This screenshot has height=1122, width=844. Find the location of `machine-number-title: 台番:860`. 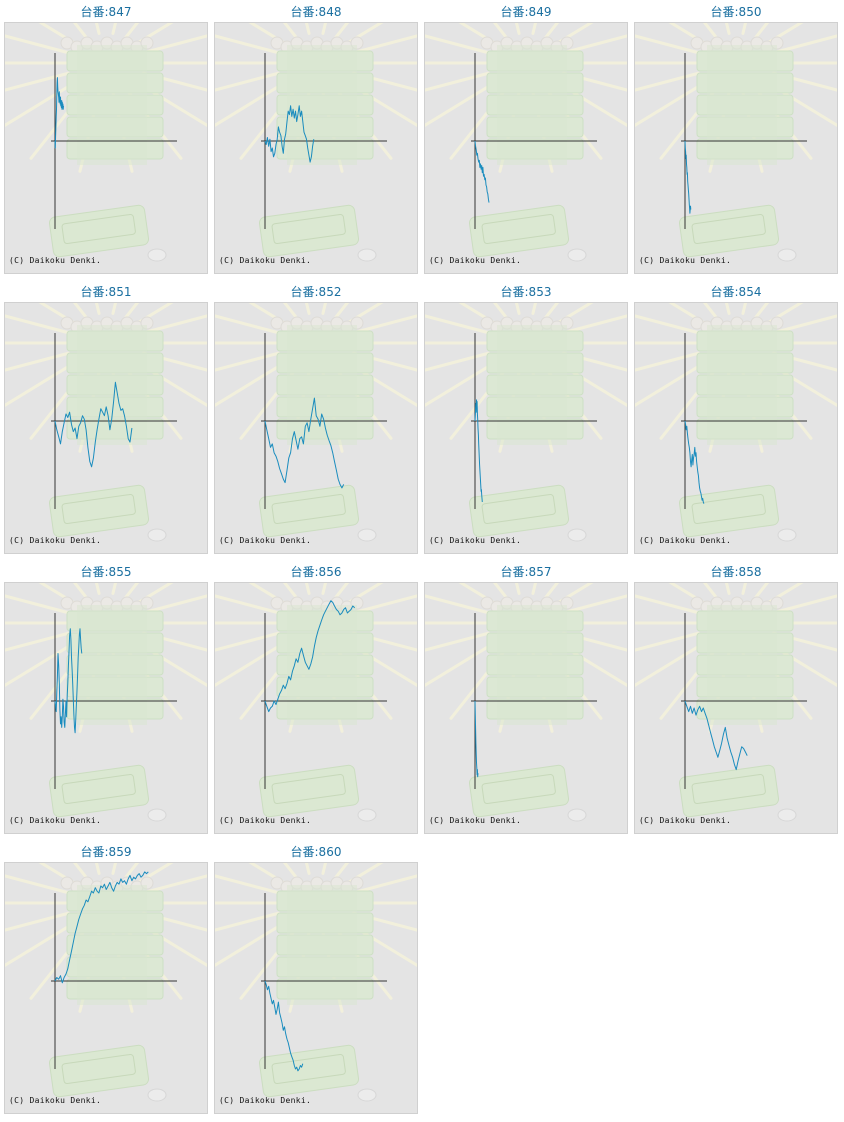

machine-number-title: 台番:860 is located at coordinates (316, 852).